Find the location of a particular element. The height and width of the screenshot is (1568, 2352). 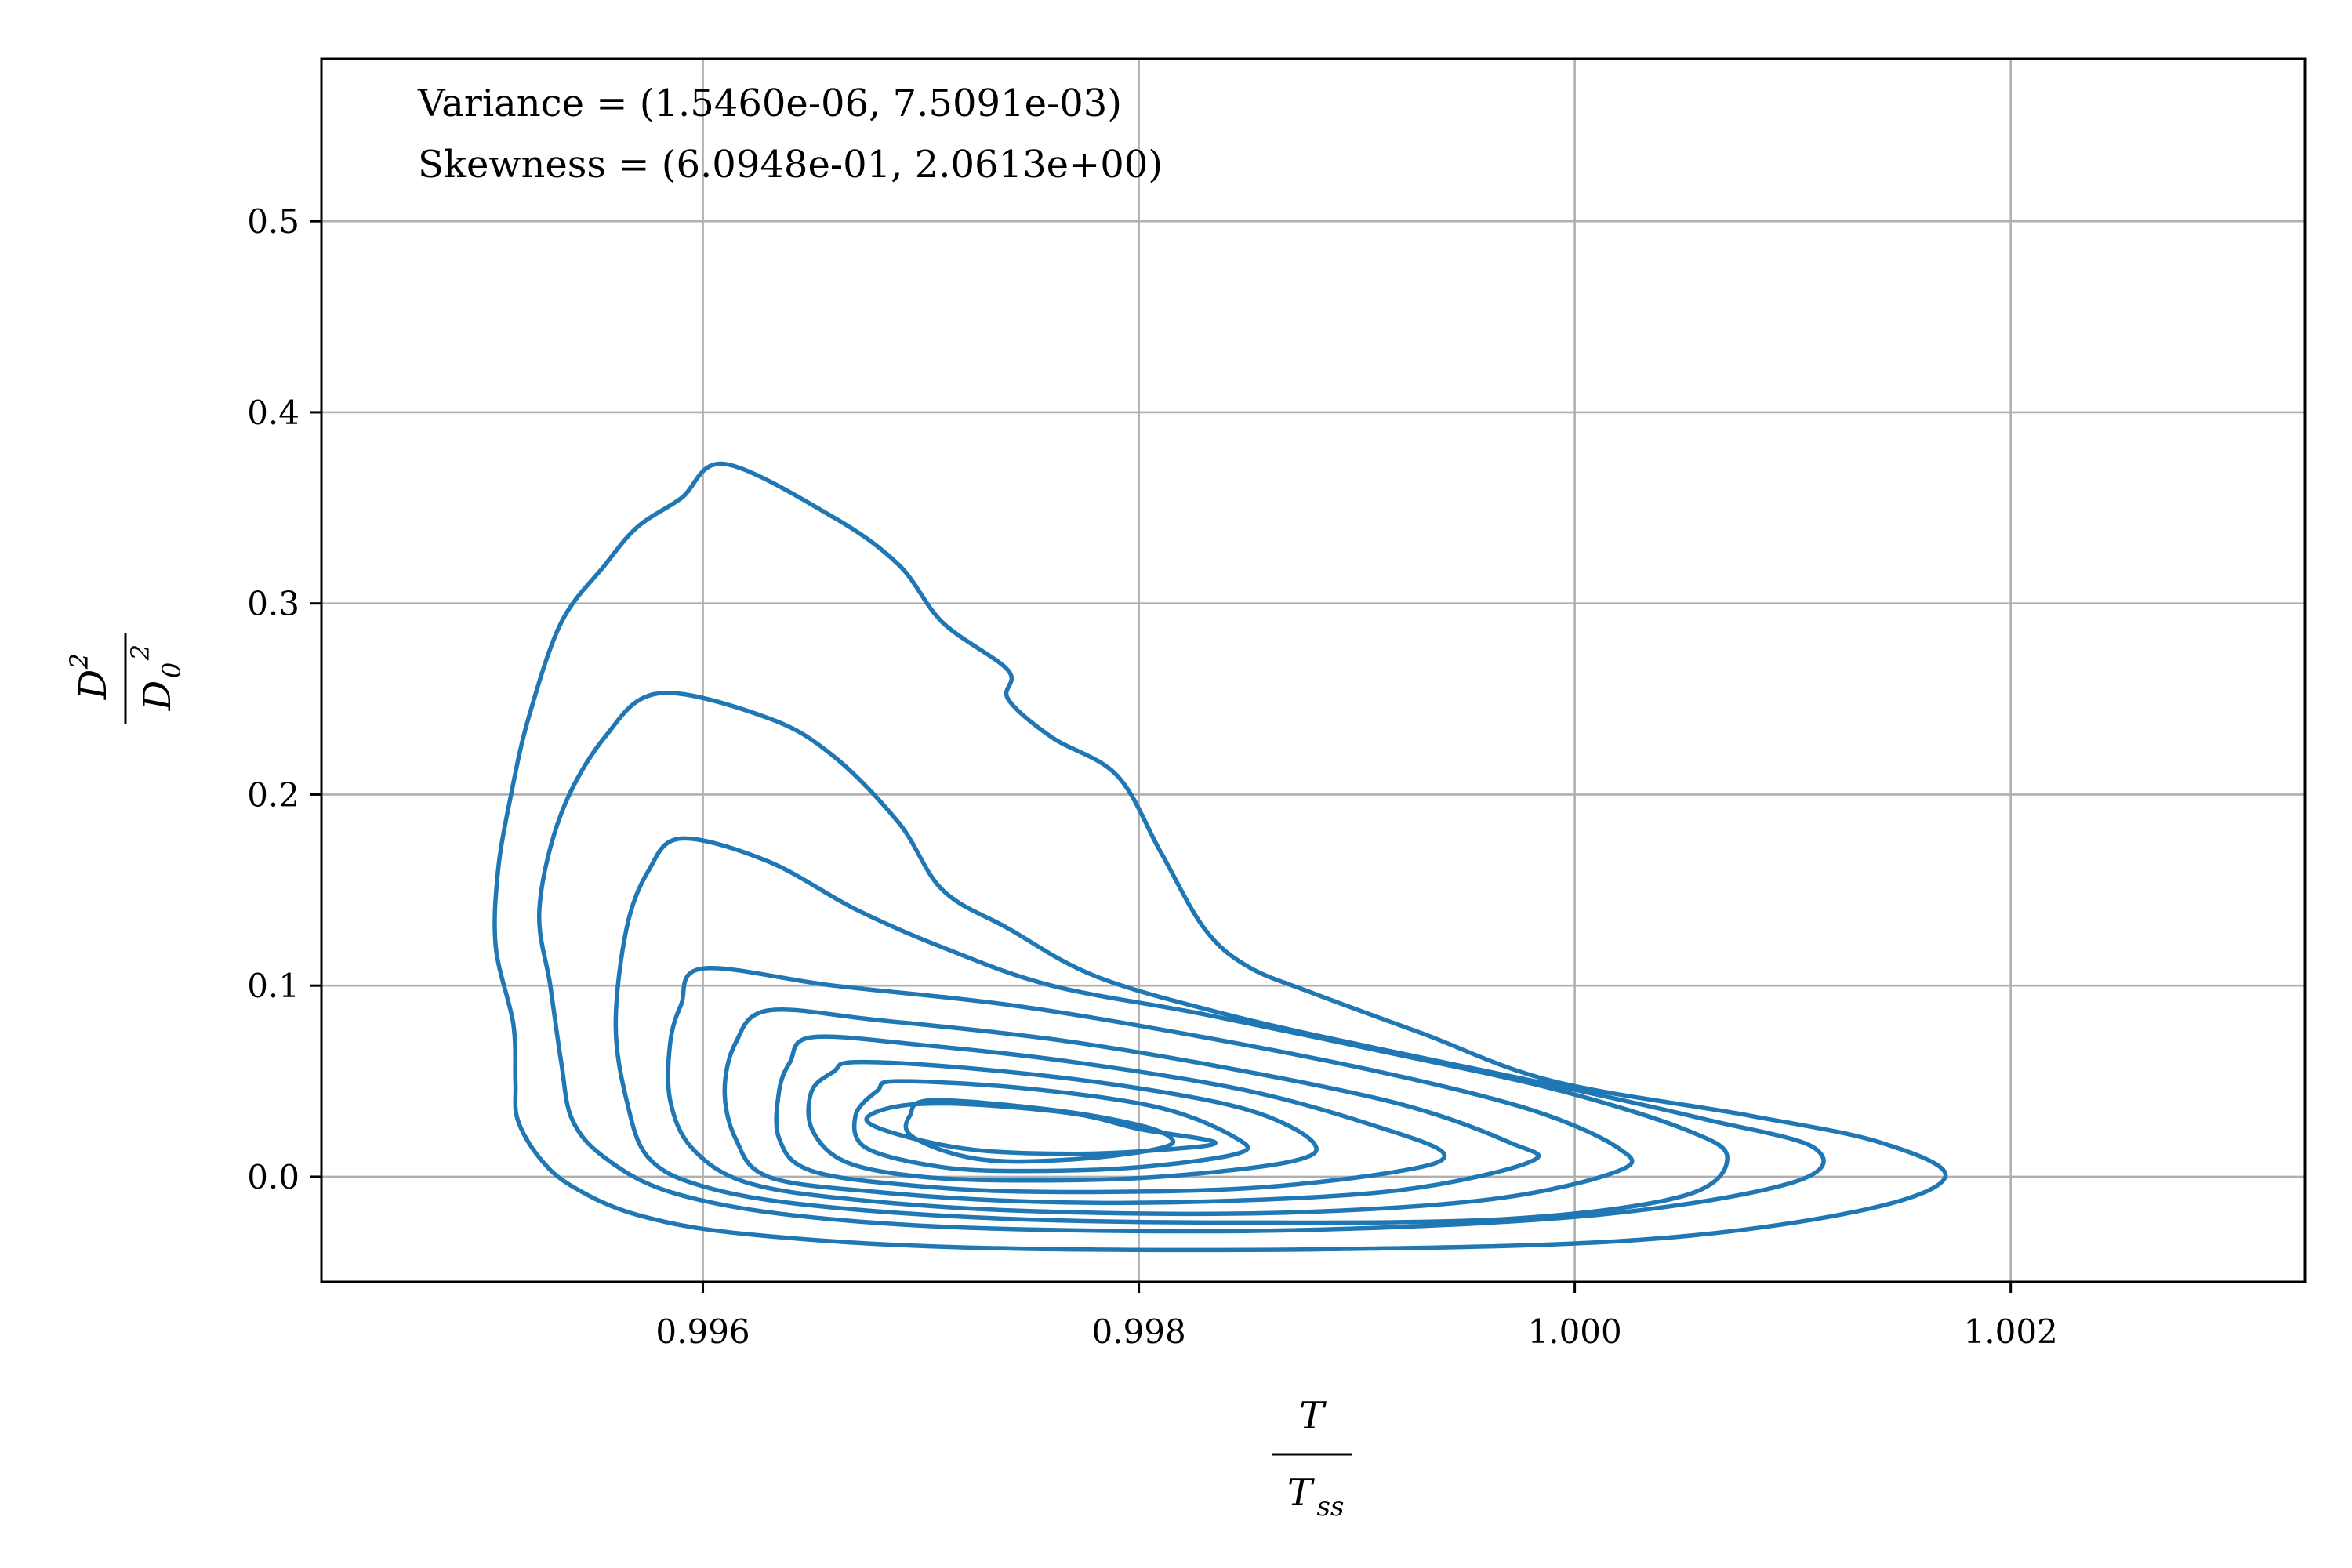

y-tick-label: 0.2 is located at coordinates (273, 794).